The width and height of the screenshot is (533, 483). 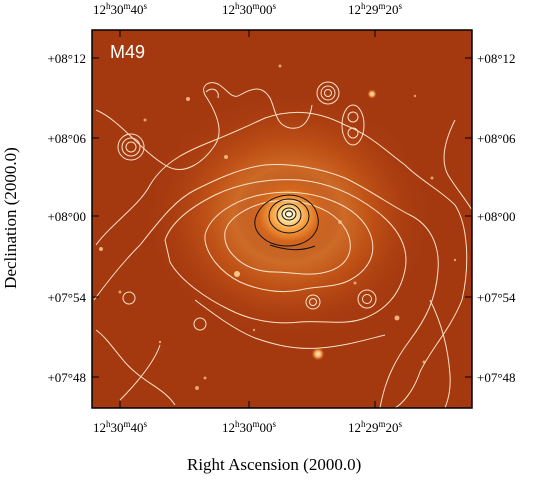 What do you see at coordinates (66, 297) in the screenshot?
I see `y-tick-left-4: +07°54` at bounding box center [66, 297].